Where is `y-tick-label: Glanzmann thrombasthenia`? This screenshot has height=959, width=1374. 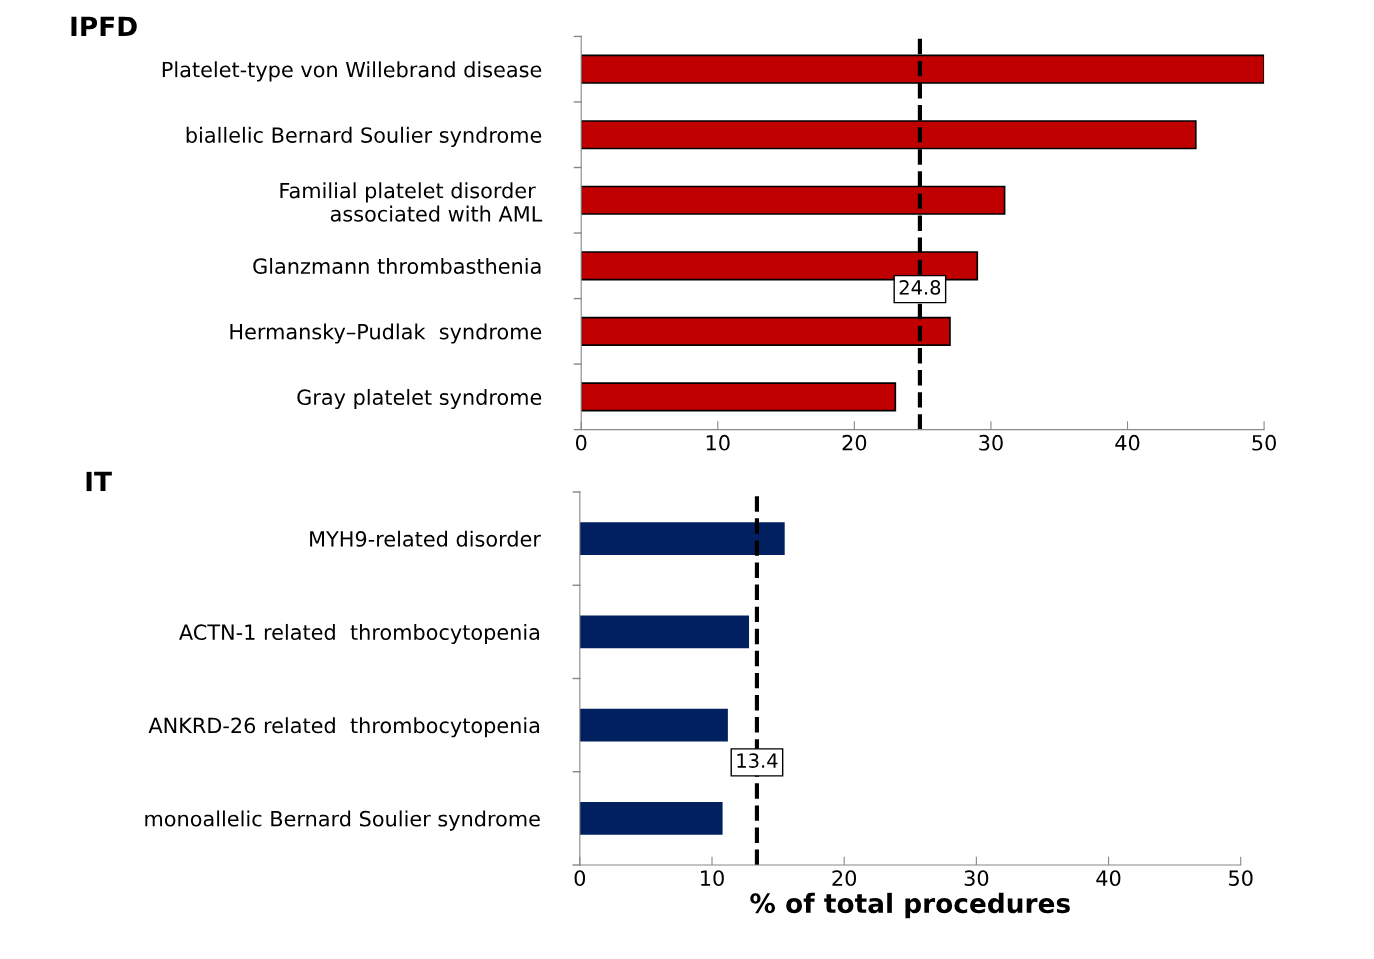 y-tick-label: Glanzmann thrombasthenia is located at coordinates (397, 266).